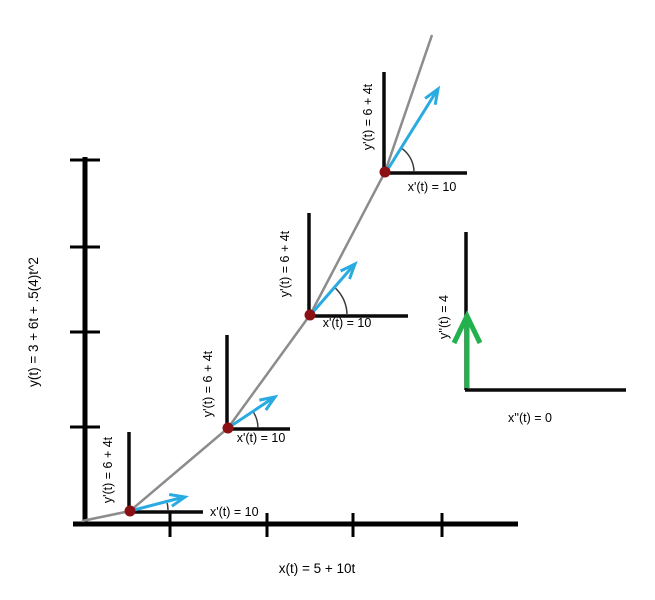  I want to click on y-axis-label: y(t) = 3 + 6t + .5(4)t^2, so click(33, 322).